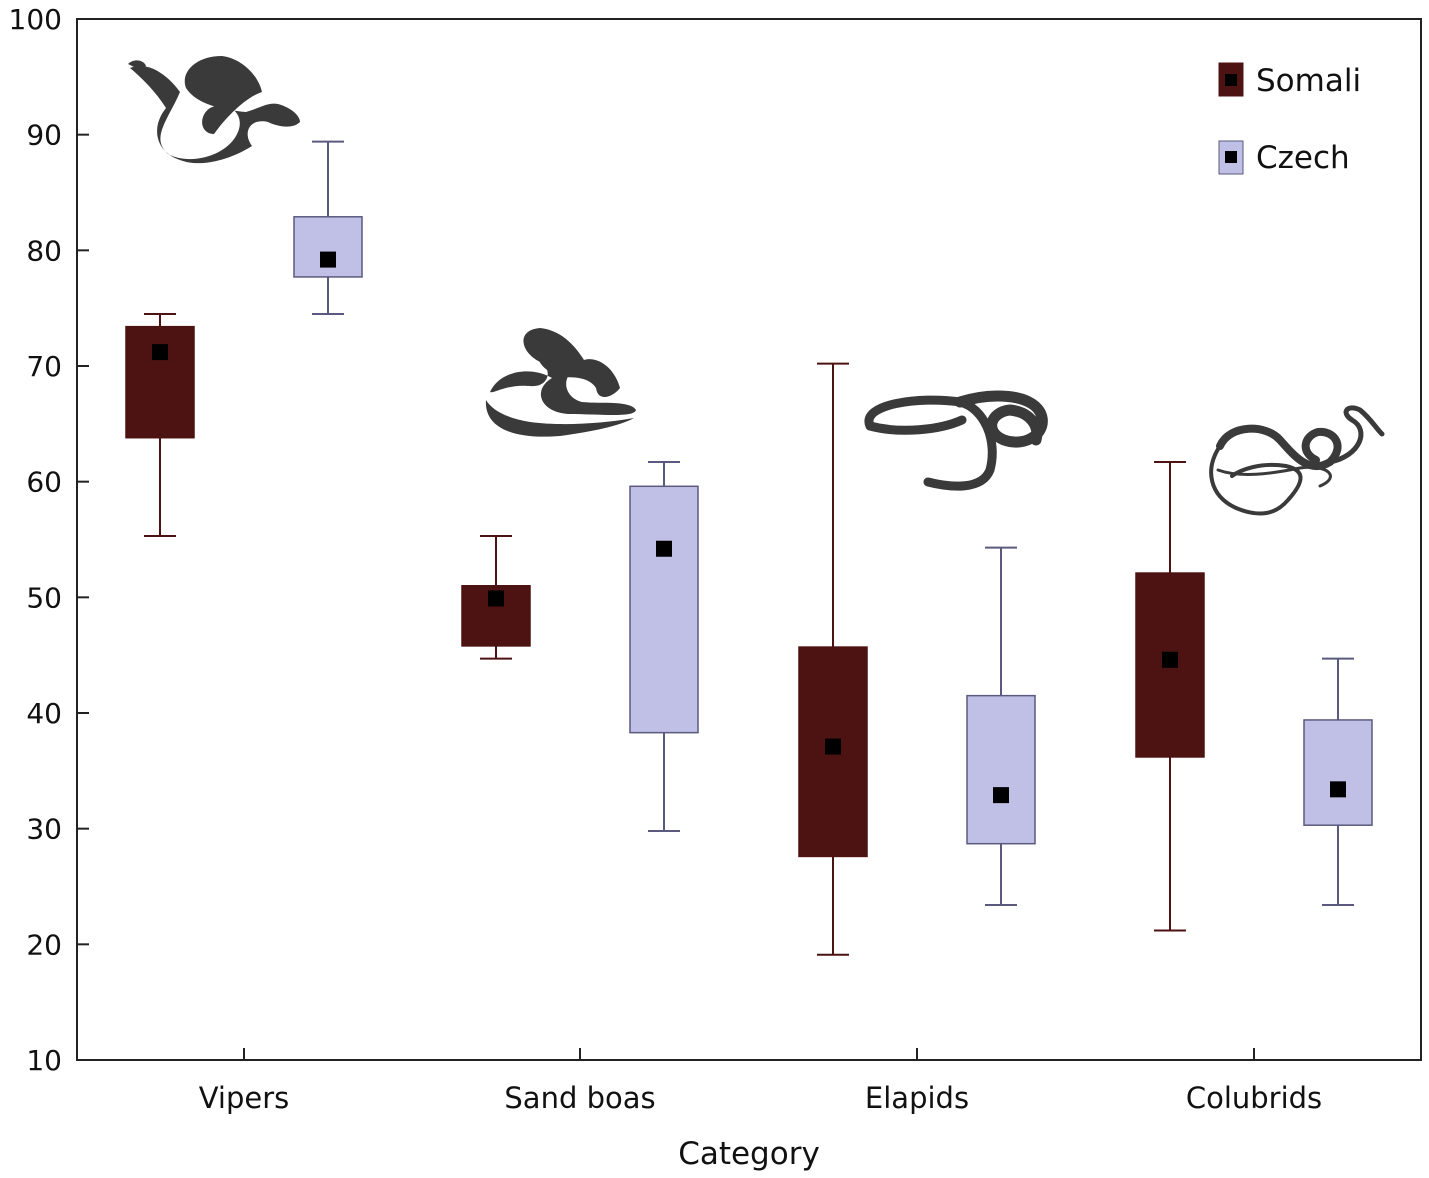  I want to click on y-tick-label: 40, so click(44, 713).